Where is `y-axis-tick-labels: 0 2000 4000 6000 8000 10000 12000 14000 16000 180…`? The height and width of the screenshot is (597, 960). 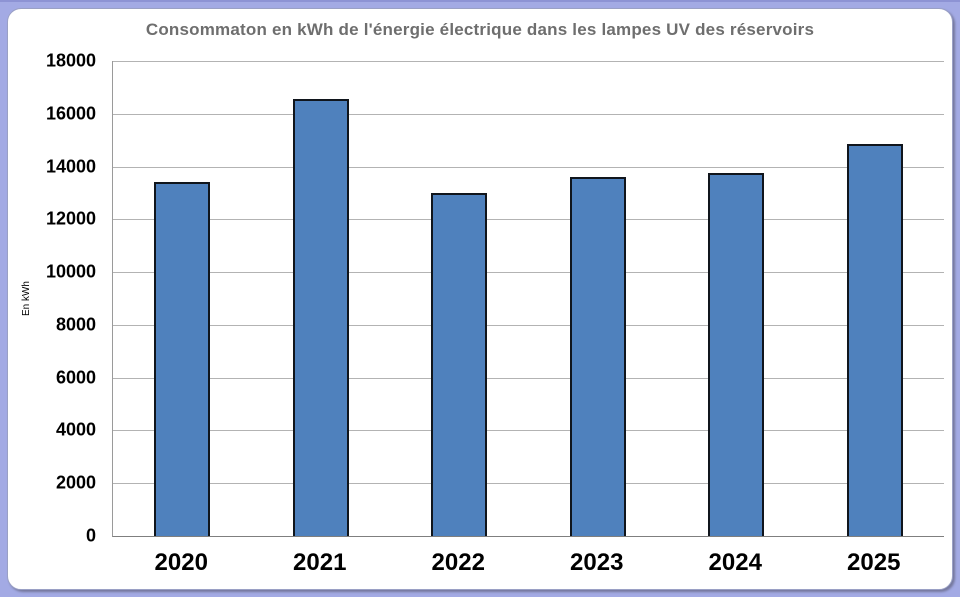 y-axis-tick-labels: 0 2000 4000 6000 8000 10000 12000 14000 16000 180… is located at coordinates (52, 298).